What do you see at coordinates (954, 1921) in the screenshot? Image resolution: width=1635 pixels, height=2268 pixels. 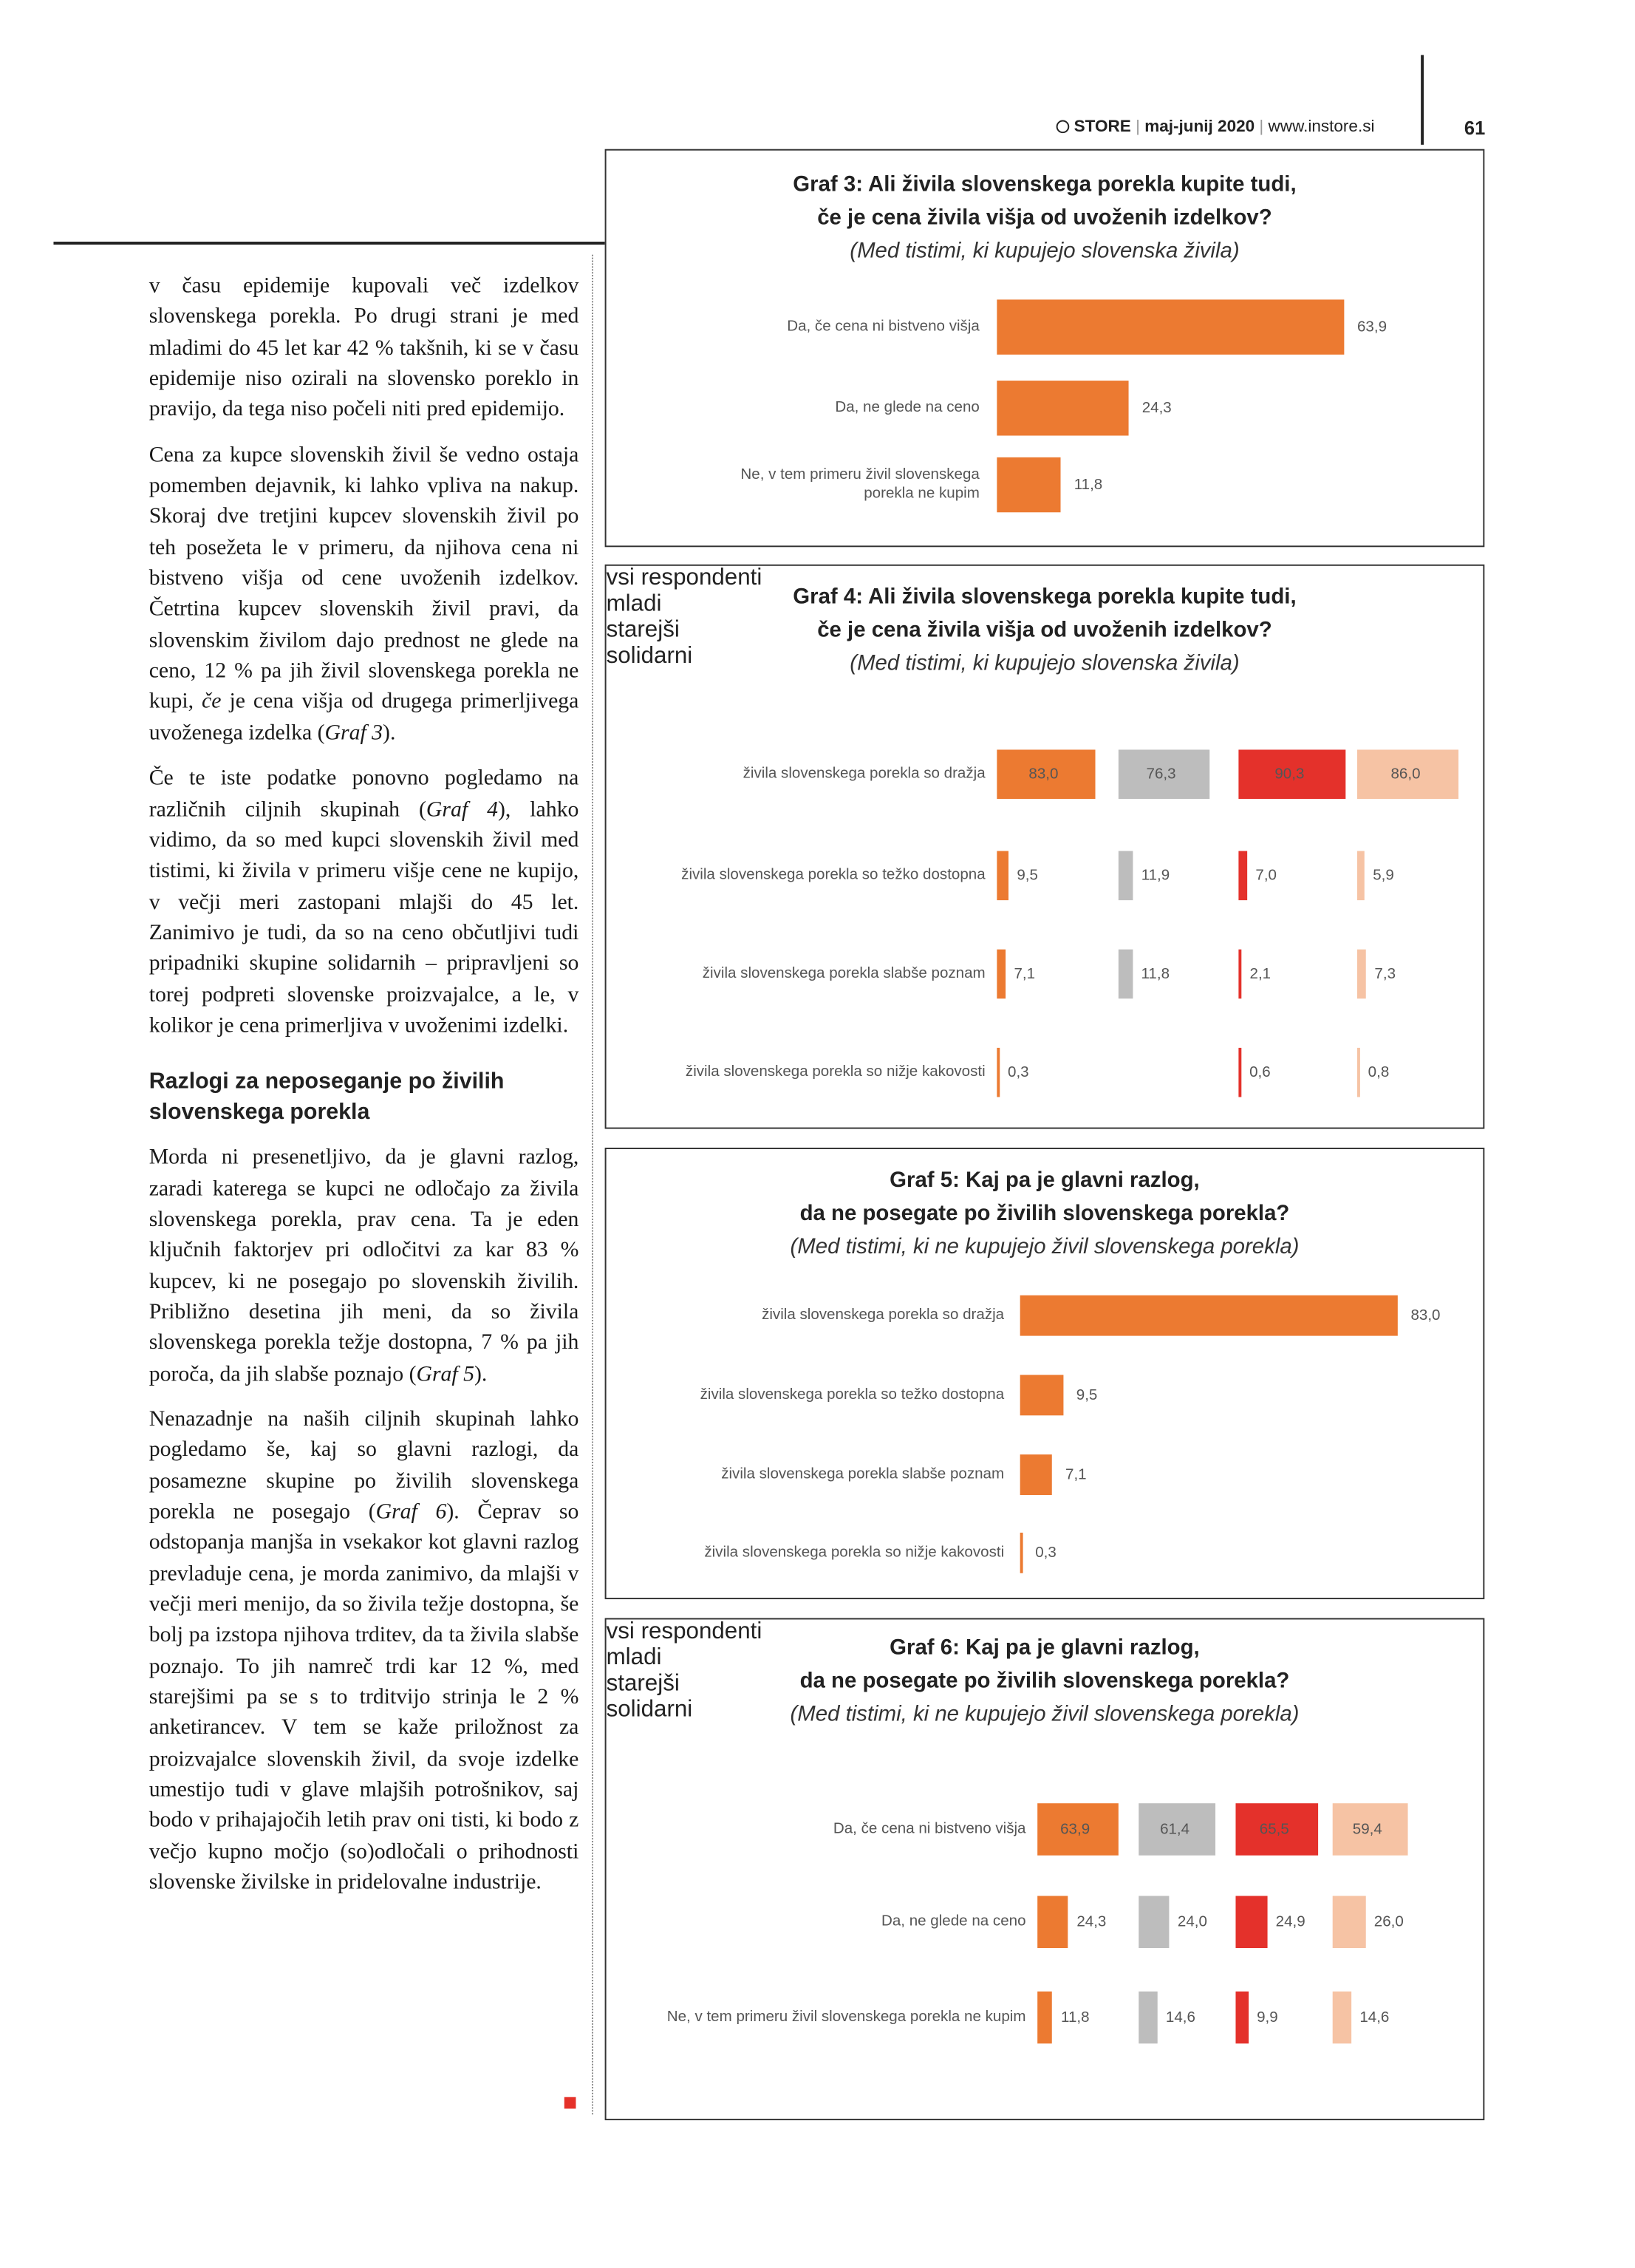 I see `category-label: Da, ne glede na ceno` at bounding box center [954, 1921].